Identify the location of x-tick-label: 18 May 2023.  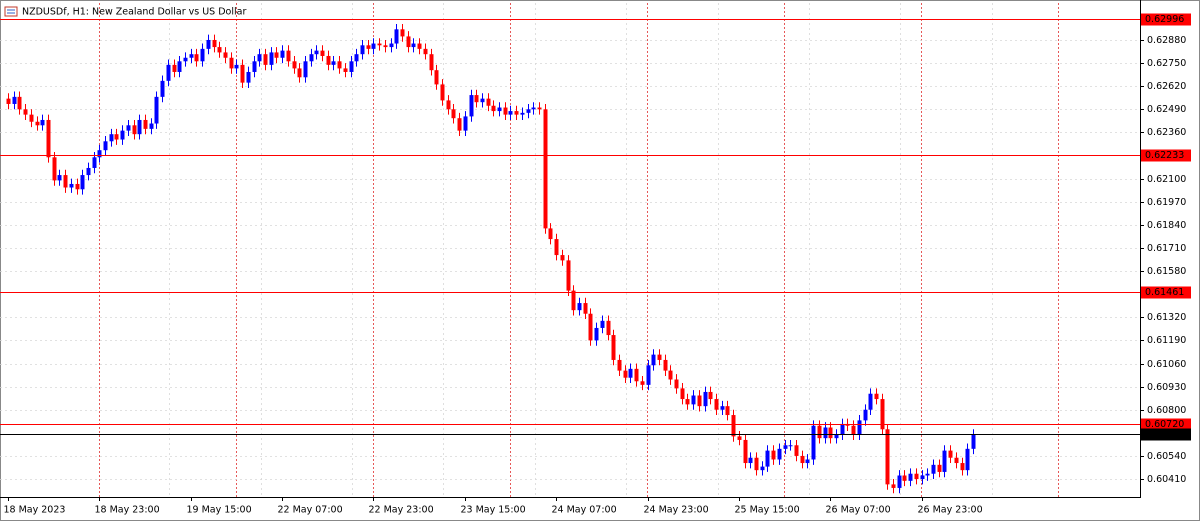
(35, 510).